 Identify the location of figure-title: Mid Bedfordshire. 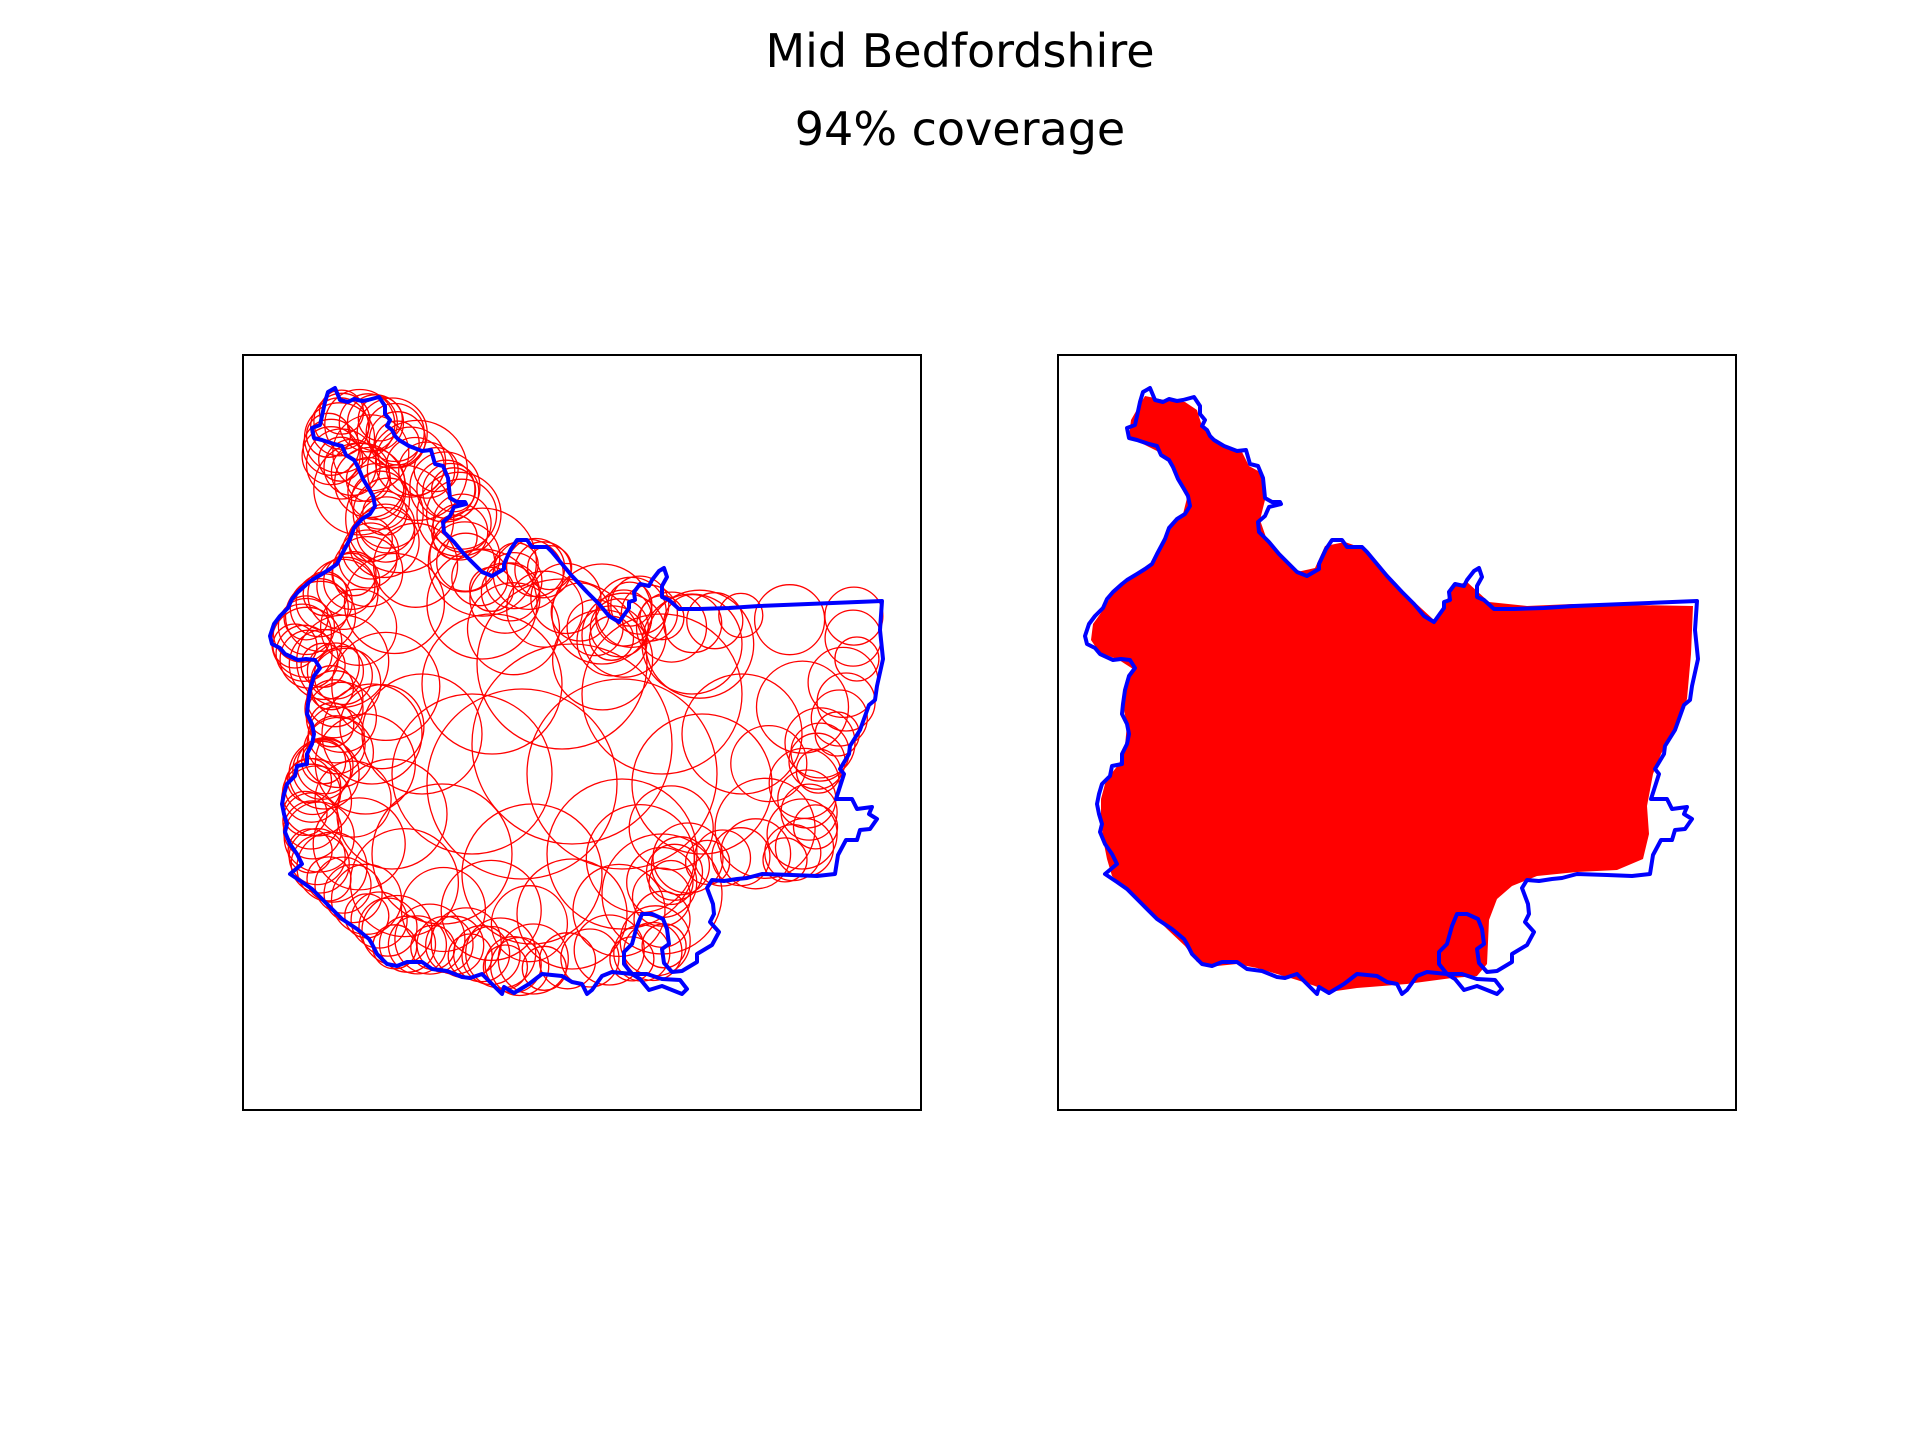
(960, 51).